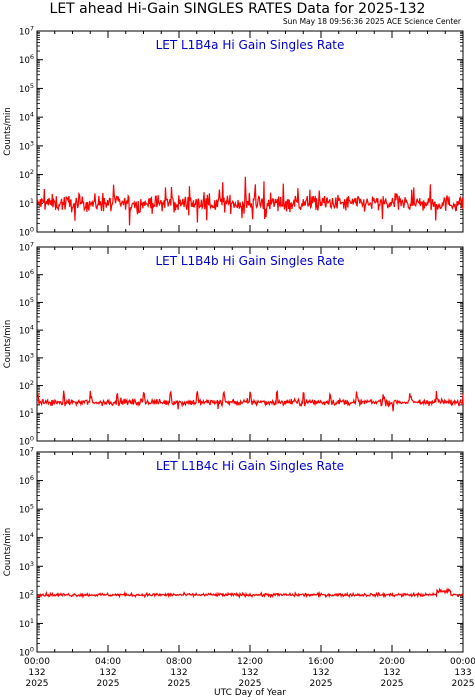  Describe the element at coordinates (249, 261) in the screenshot. I see `panel-title: LET L1B4b Hi Gain Singles Rate` at that location.